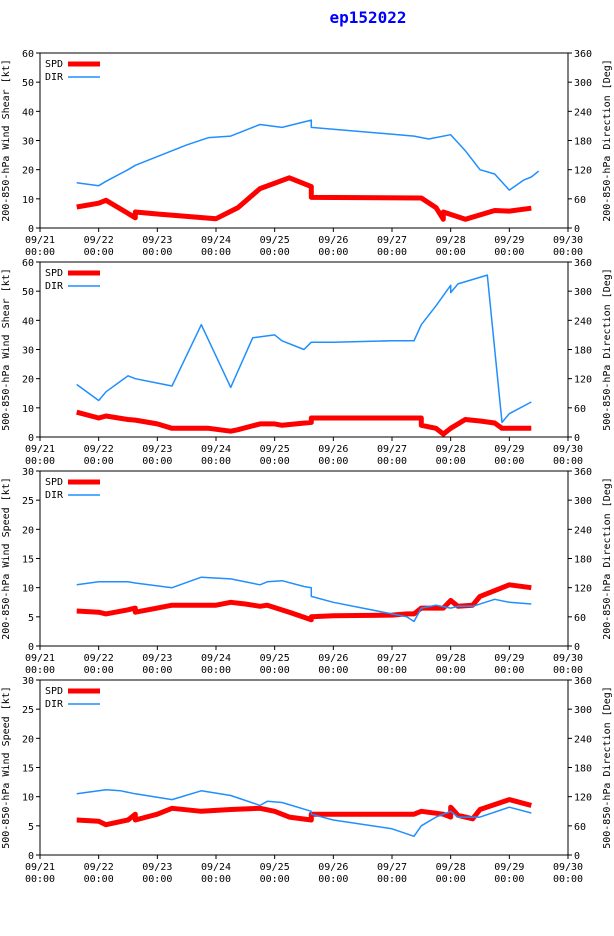  Describe the element at coordinates (28, 112) in the screenshot. I see `y-tick-label-left: 40` at that location.